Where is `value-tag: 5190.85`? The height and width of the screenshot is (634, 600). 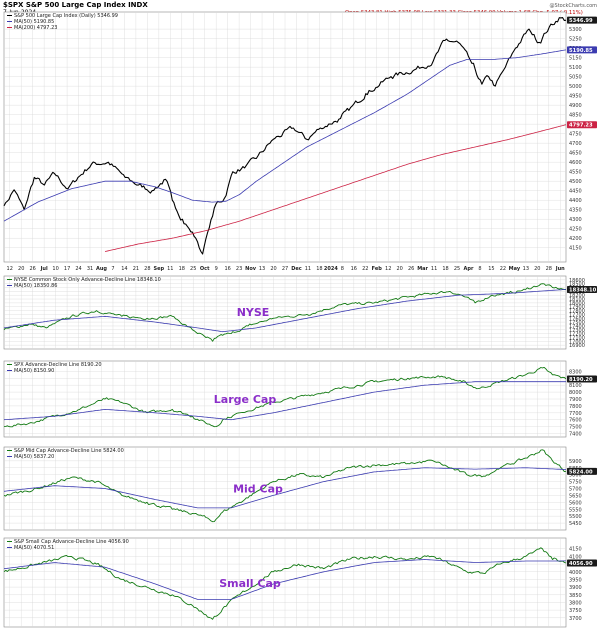
value-tag: 5190.85 is located at coordinates (582, 50).